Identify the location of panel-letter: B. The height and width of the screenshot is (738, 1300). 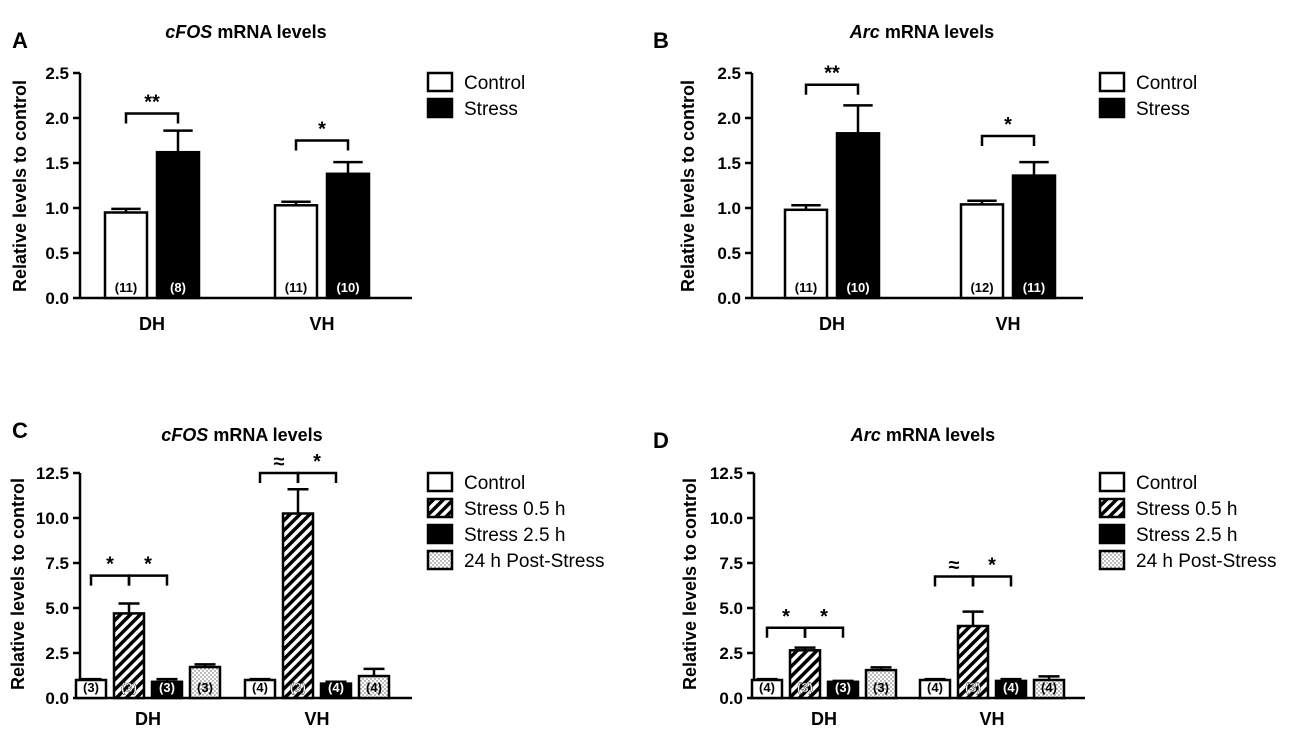
(661, 40).